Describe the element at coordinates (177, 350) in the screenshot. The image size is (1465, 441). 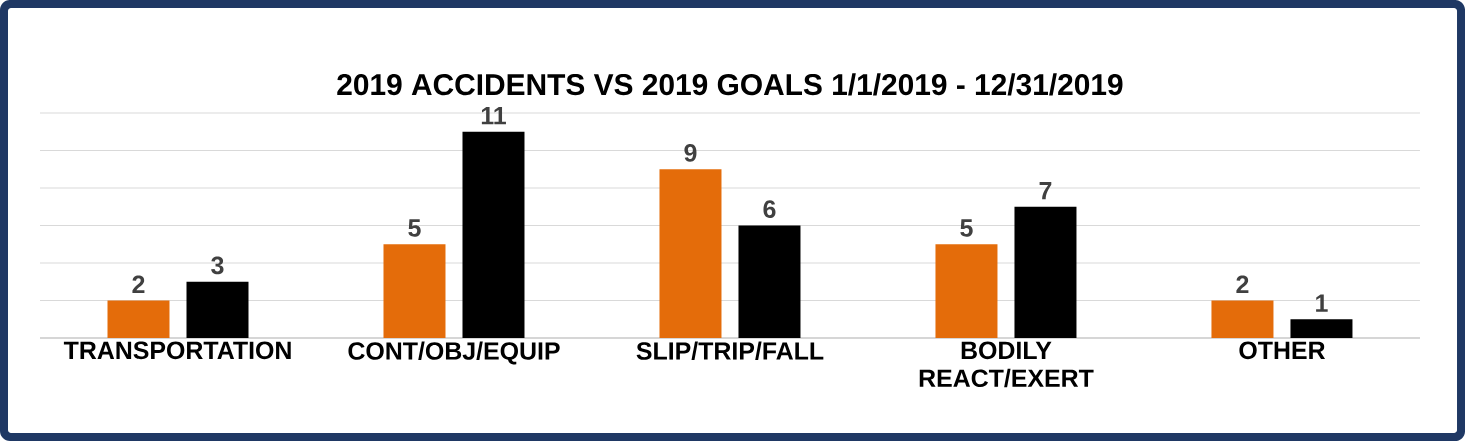
I see `x-tick-label: TRANSPORTATION` at that location.